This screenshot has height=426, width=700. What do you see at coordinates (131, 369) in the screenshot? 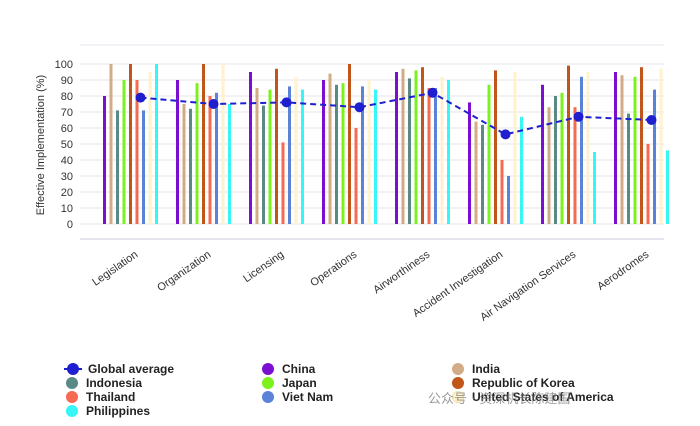
I see `legend-label: Global average` at bounding box center [131, 369].